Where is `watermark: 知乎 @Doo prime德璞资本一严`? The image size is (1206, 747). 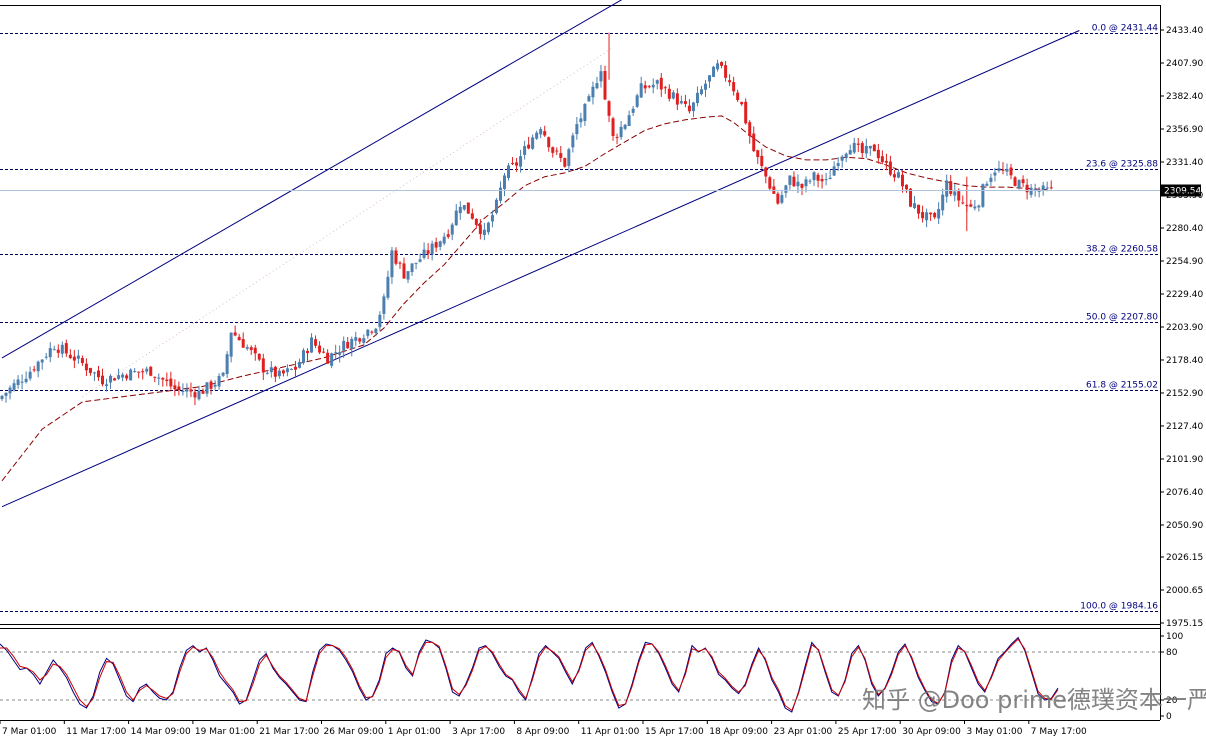 watermark: 知乎 @Doo prime德璞资本一严 is located at coordinates (1034, 700).